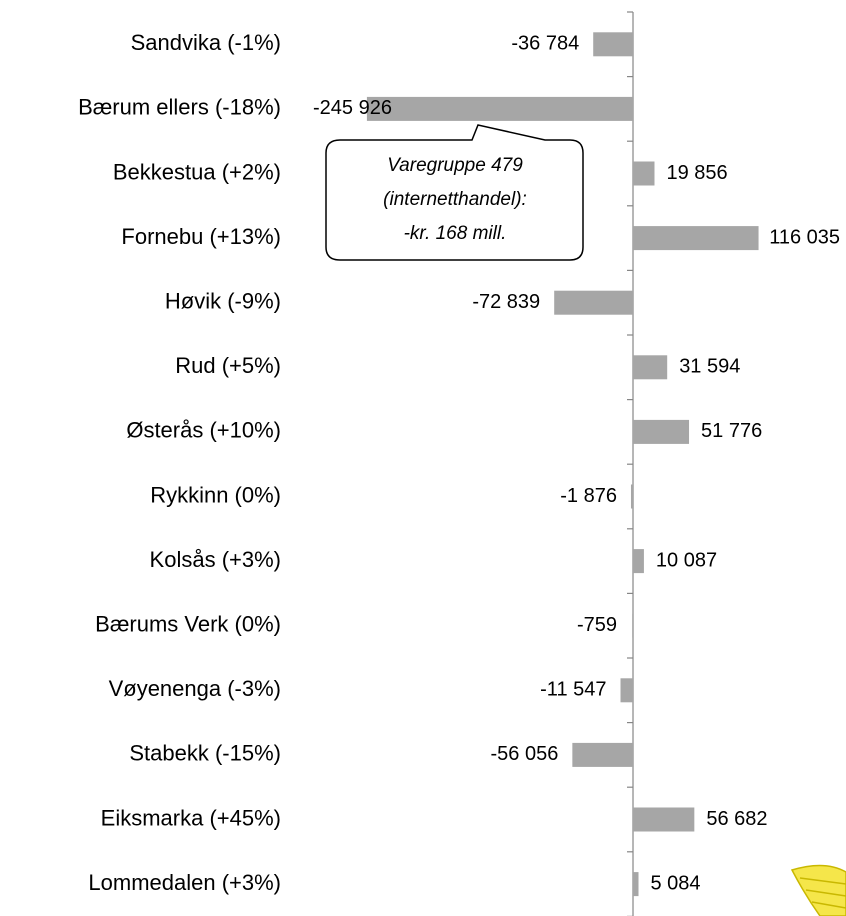  Describe the element at coordinates (731, 431) in the screenshot. I see `value-label: 51 776` at that location.